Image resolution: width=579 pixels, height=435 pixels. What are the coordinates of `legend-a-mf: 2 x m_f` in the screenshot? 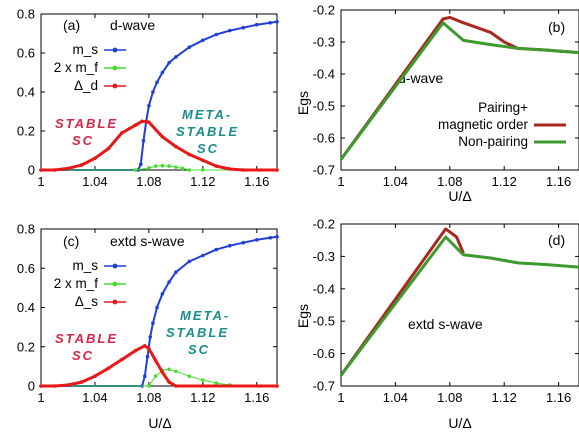 It's located at (76, 67).